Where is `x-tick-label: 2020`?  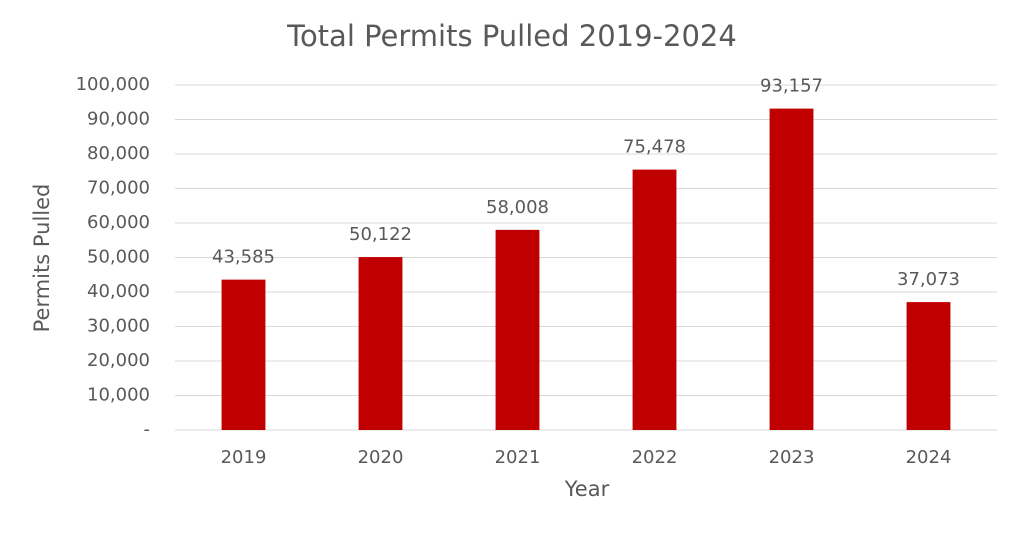 x-tick-label: 2020 is located at coordinates (381, 457).